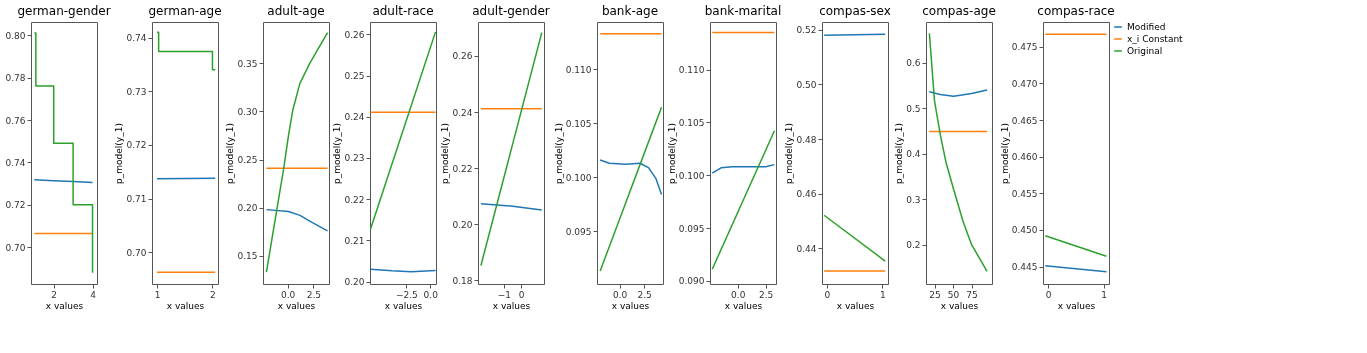 This screenshot has height=353, width=1367. I want to click on y-tick-label: 0.73, so click(136, 91).